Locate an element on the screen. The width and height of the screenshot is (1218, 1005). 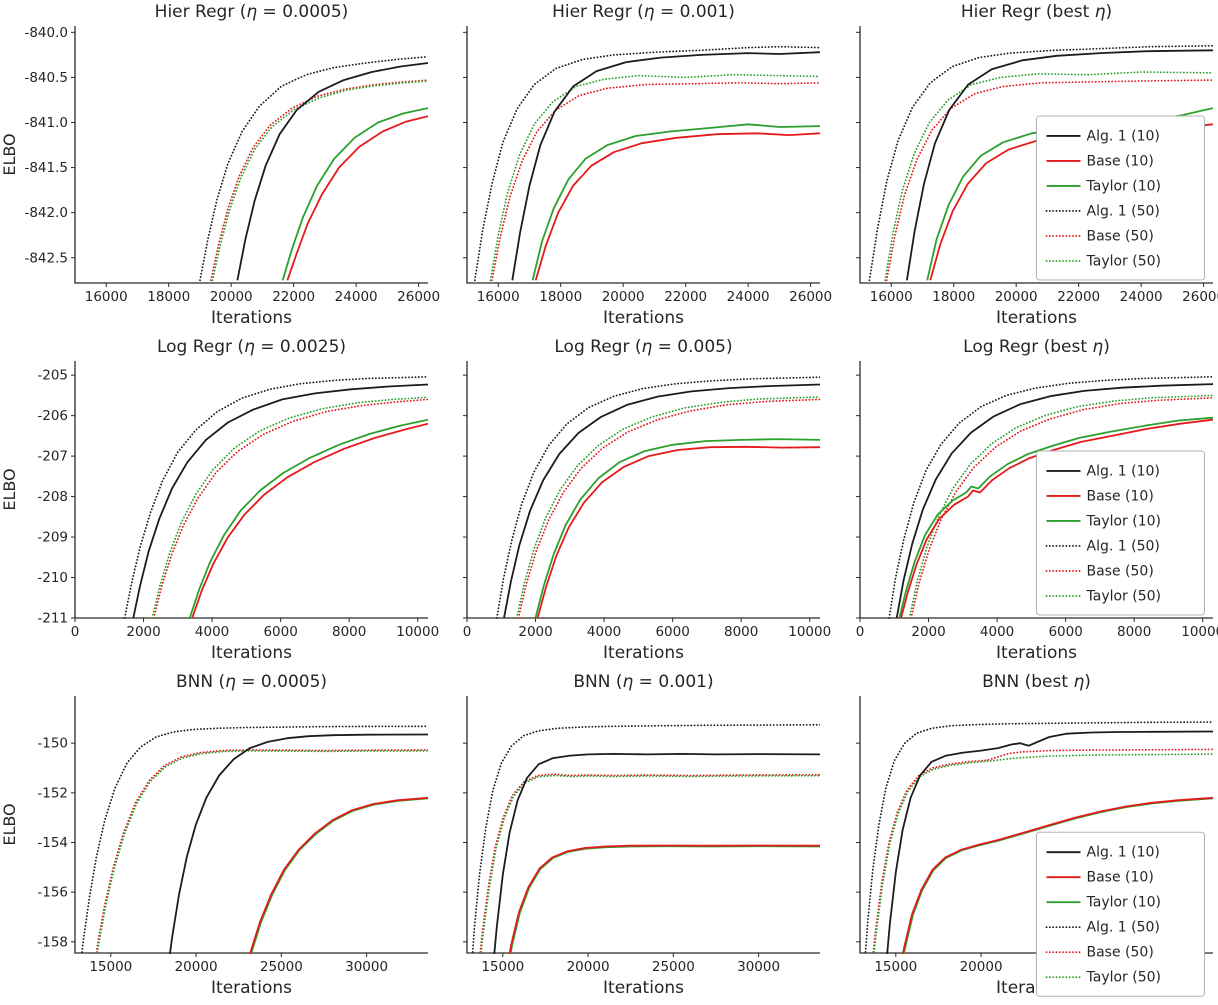
legend-entry-label: Taylor (10) is located at coordinates (1124, 903).